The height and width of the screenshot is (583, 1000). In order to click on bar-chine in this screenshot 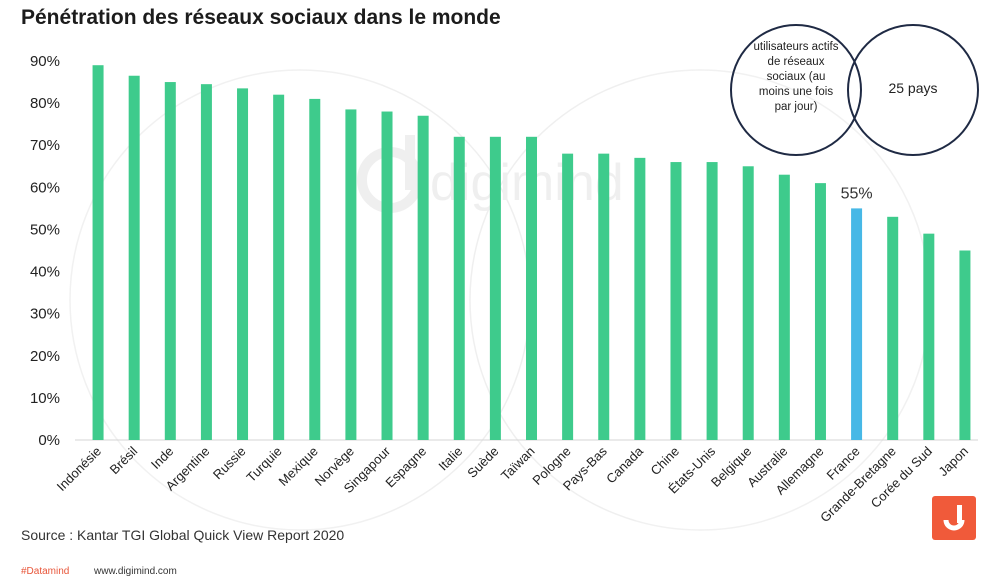, I will do `click(676, 301)`.